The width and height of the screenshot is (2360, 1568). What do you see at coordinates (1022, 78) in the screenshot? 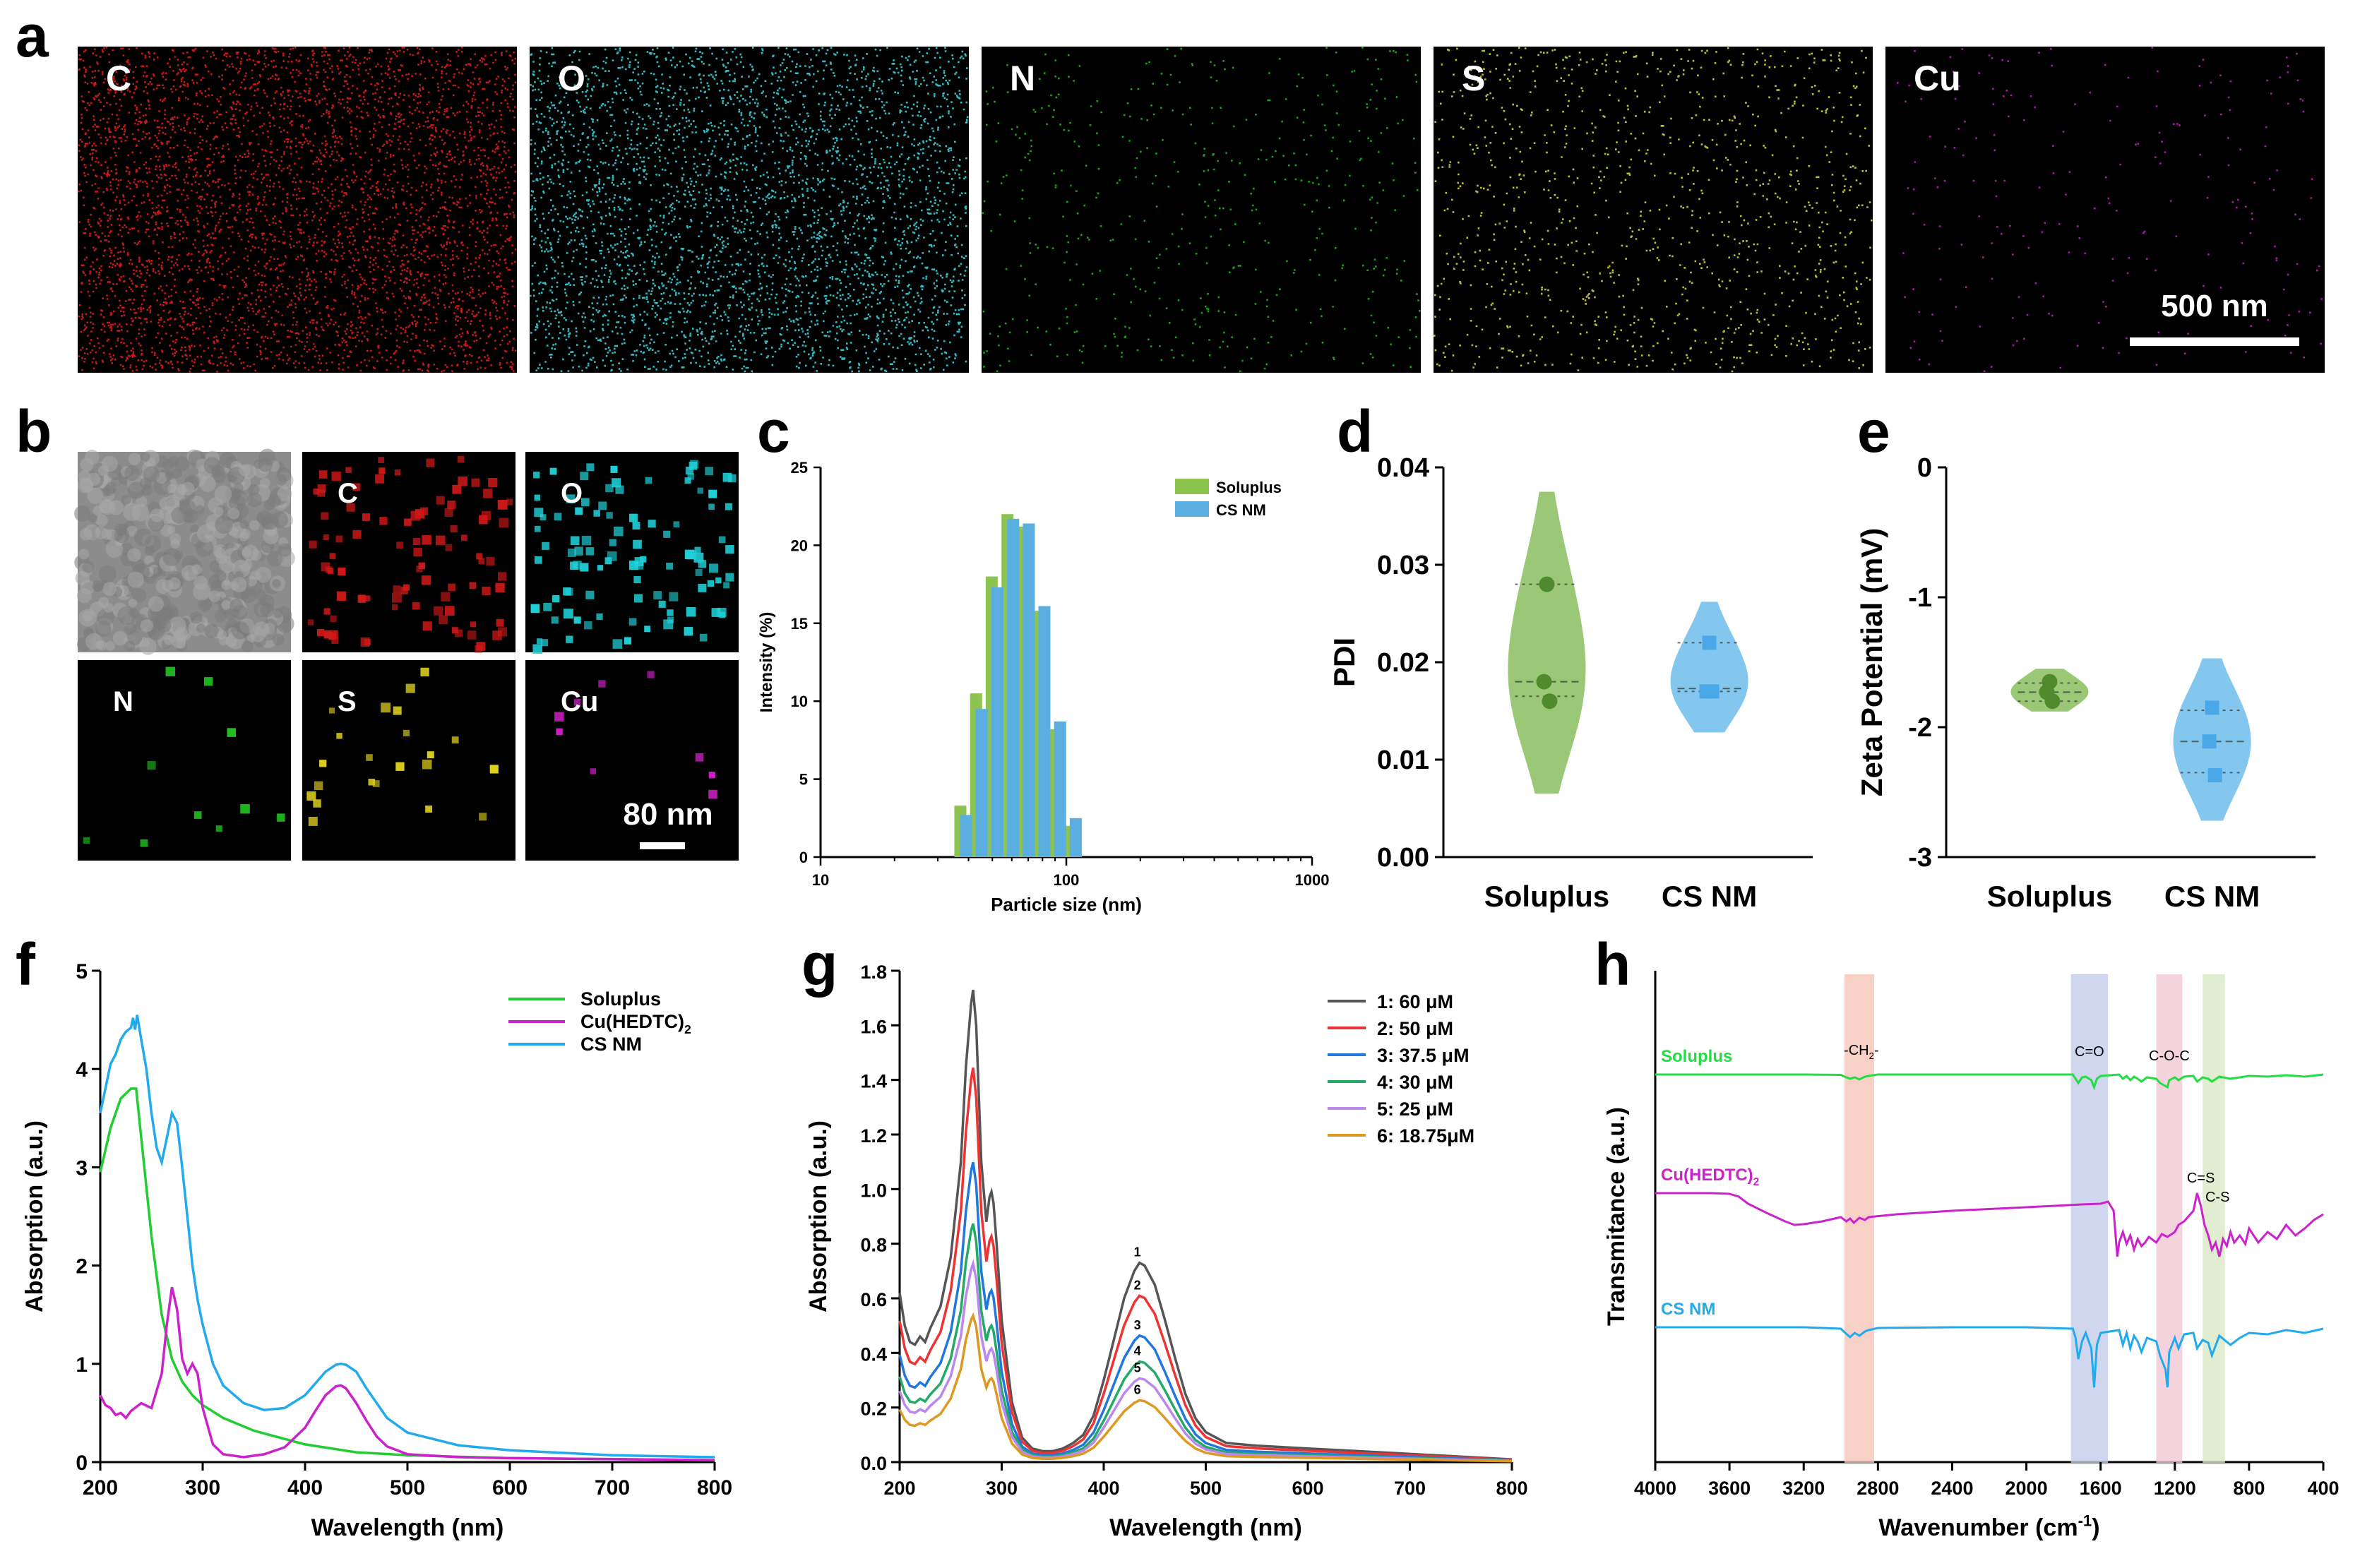
I see `eds-map-element-label: N` at bounding box center [1022, 78].